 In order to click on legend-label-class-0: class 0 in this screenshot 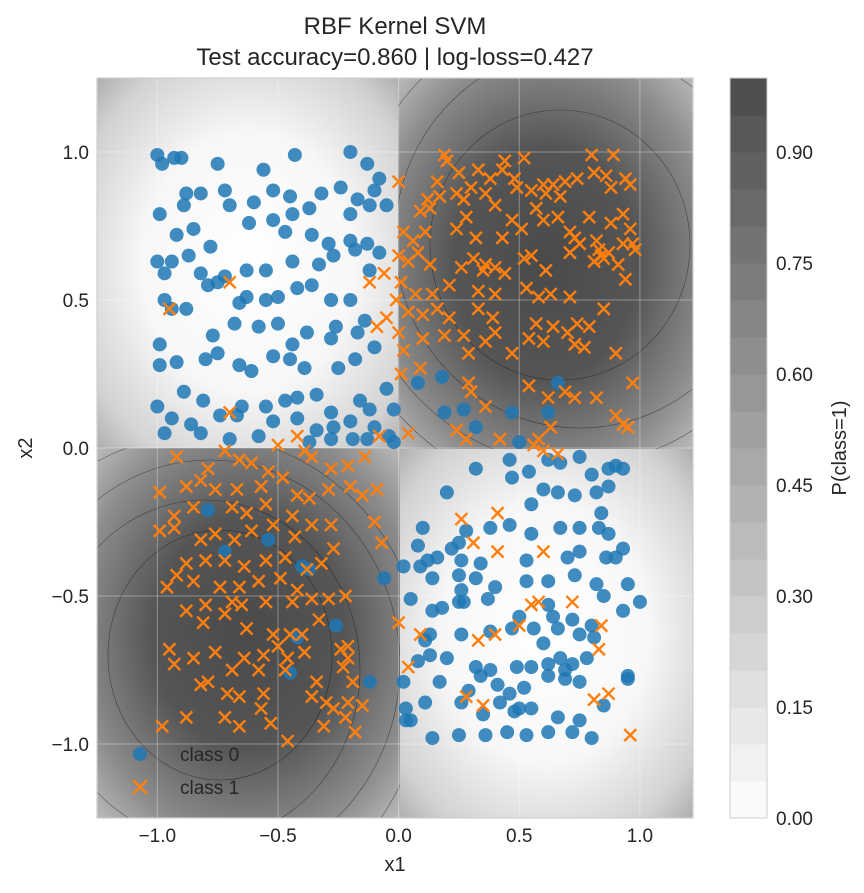, I will do `click(209, 755)`.